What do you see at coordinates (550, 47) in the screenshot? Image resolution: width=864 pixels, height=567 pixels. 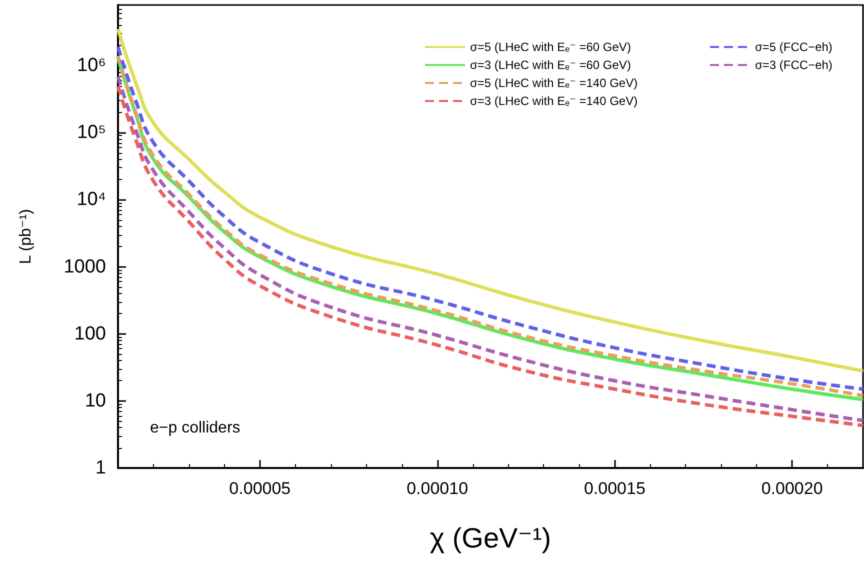 I see `legend-label: σ=5 (LHeC with Eₑ⁻ =60 GeV)` at bounding box center [550, 47].